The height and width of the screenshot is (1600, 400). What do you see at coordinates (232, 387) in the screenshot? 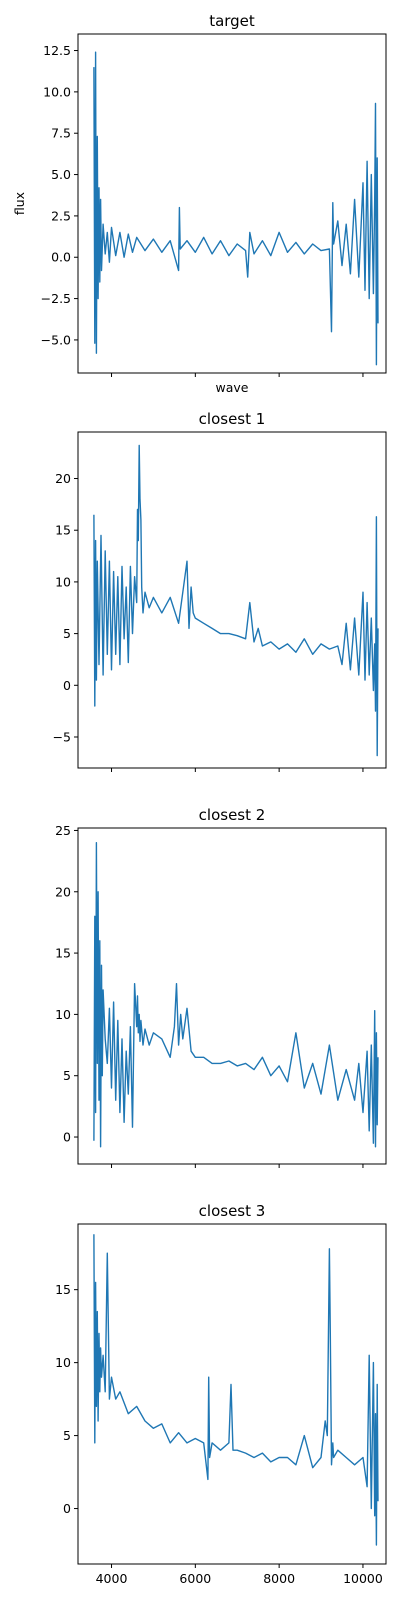
I see `x-axis-label: wave` at bounding box center [232, 387].